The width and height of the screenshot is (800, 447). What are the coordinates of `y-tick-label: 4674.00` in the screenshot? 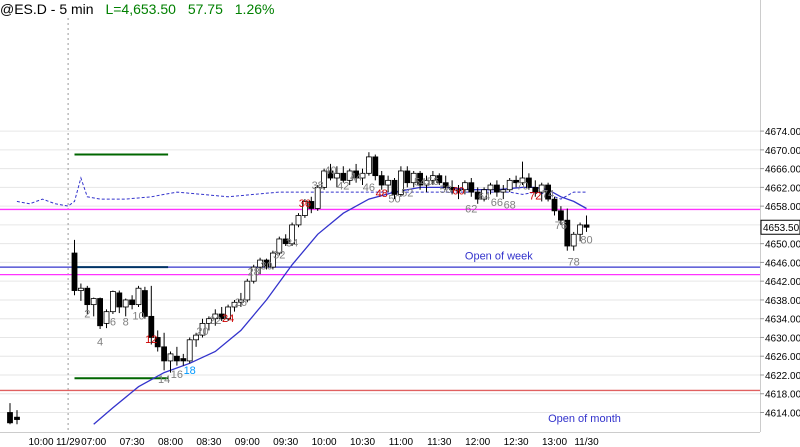 It's located at (782, 132).